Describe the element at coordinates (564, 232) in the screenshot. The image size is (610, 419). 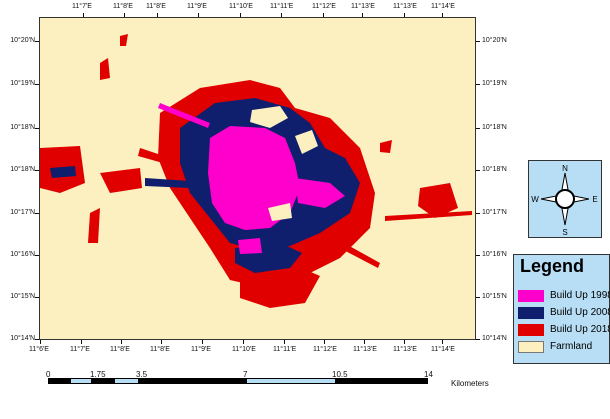
I see `compass-south: S` at that location.